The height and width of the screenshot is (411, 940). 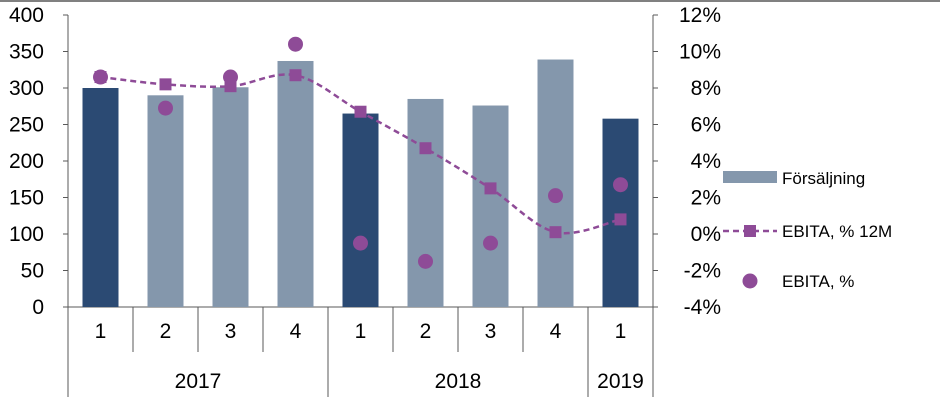 I want to click on y-axis-right-tick-label: 8%, so click(x=706, y=88).